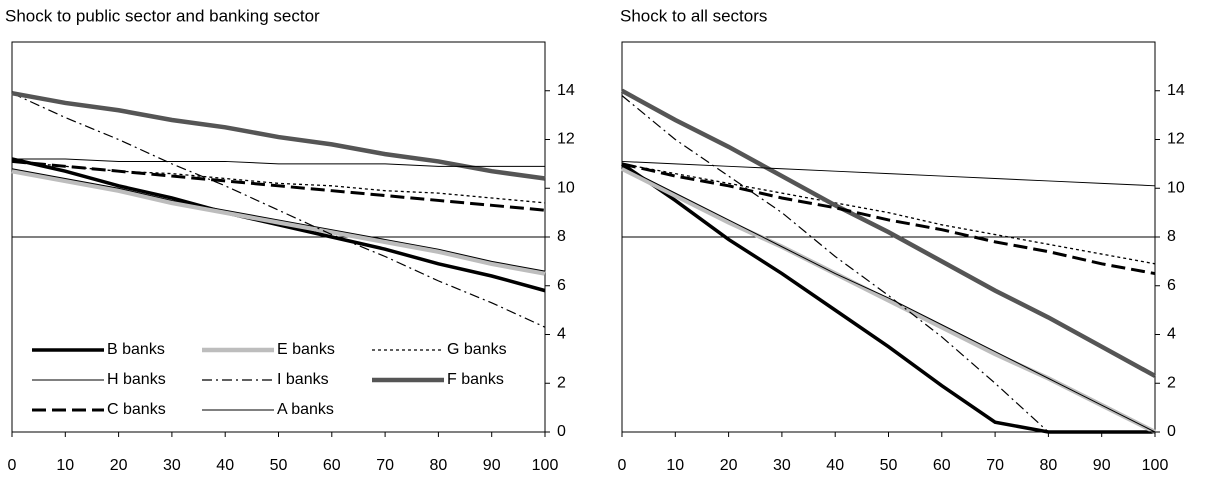  Describe the element at coordinates (136, 379) in the screenshot. I see `legend-label: H banks` at that location.